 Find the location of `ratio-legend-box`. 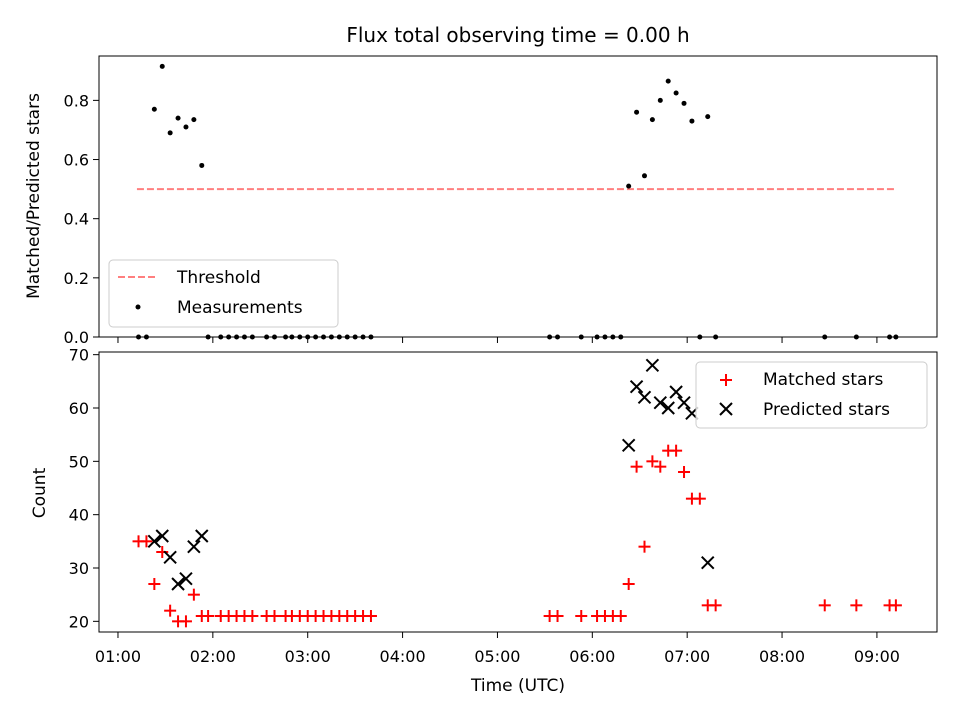

ratio-legend-box is located at coordinates (223, 293).